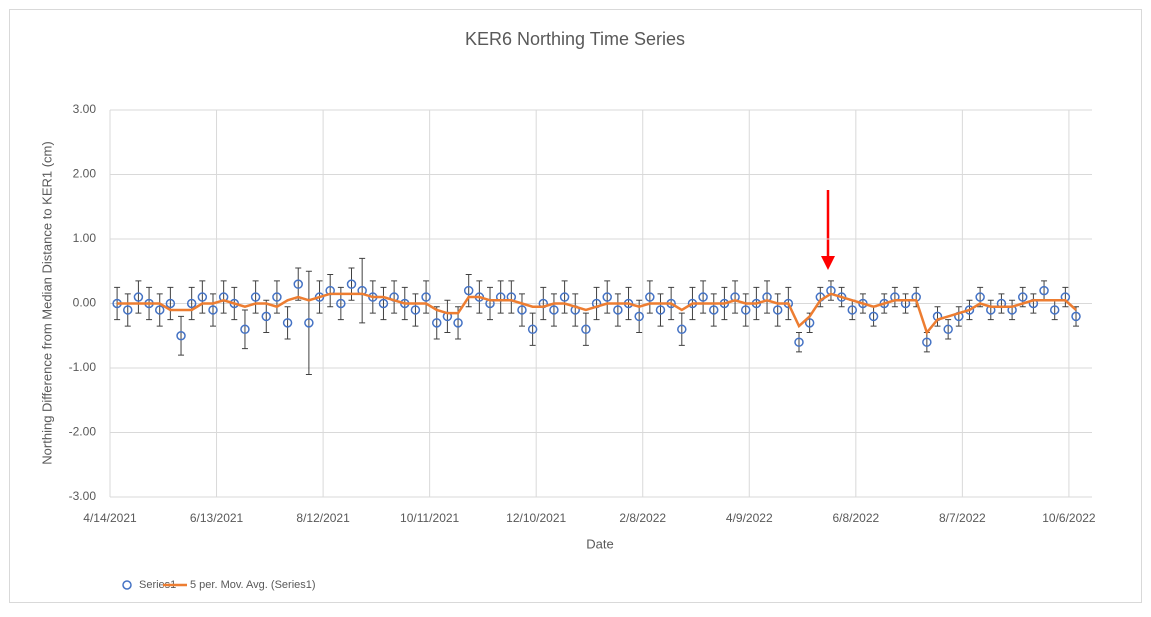 This screenshot has width=1151, height=617. What do you see at coordinates (127, 585) in the screenshot?
I see `legend-marker` at bounding box center [127, 585].